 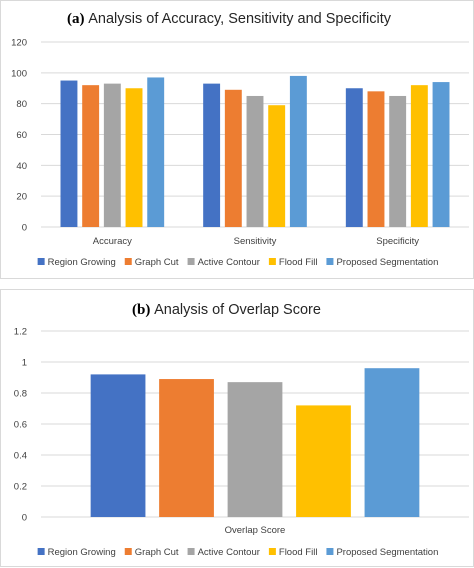 What do you see at coordinates (21, 104) in the screenshot?
I see `y-tick-label: 80` at bounding box center [21, 104].